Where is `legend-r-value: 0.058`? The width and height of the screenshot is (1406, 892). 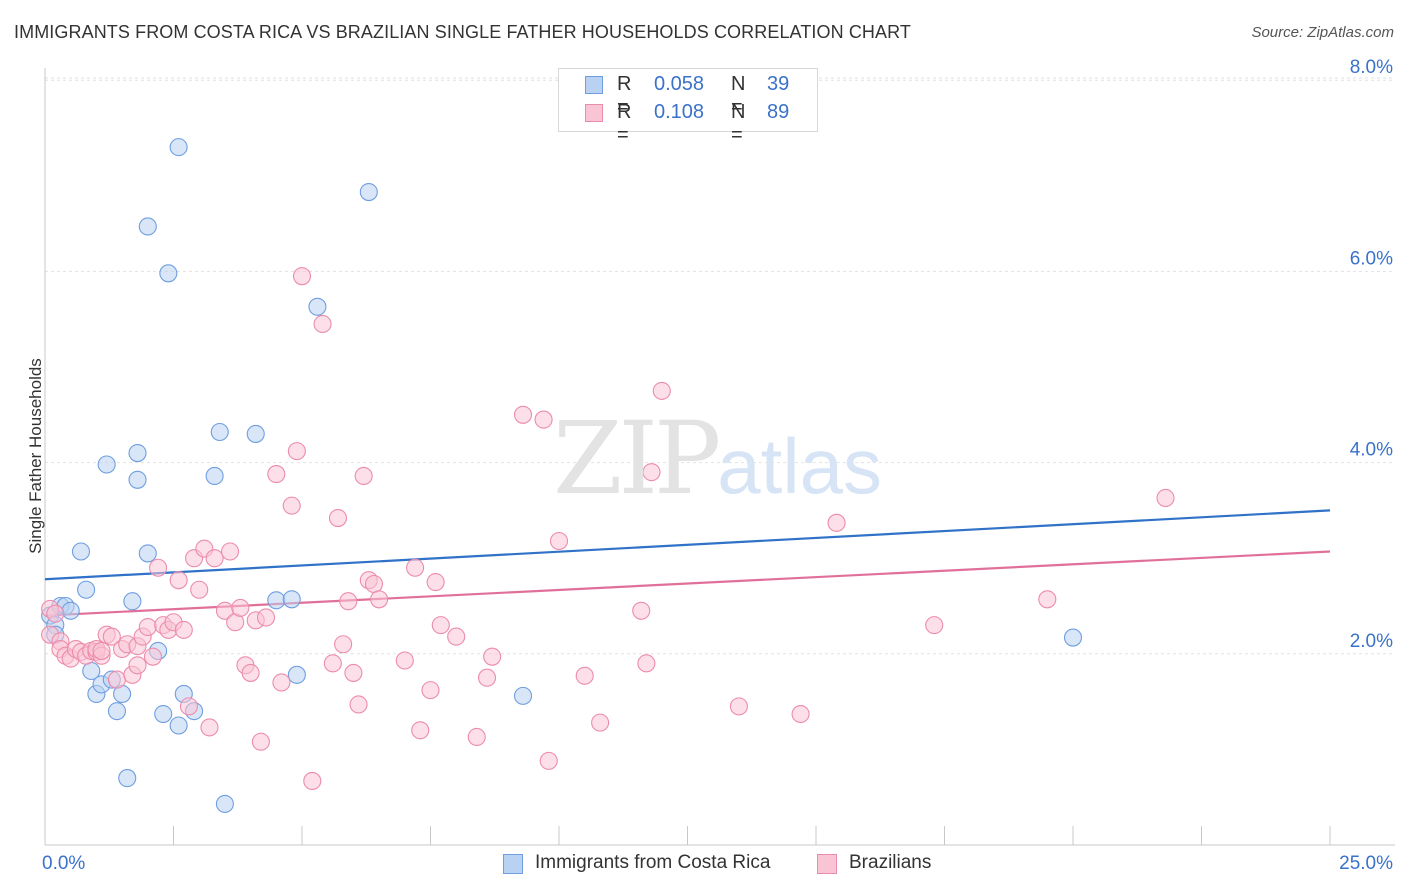
legend-r-value: 0.058 is located at coordinates (679, 84).